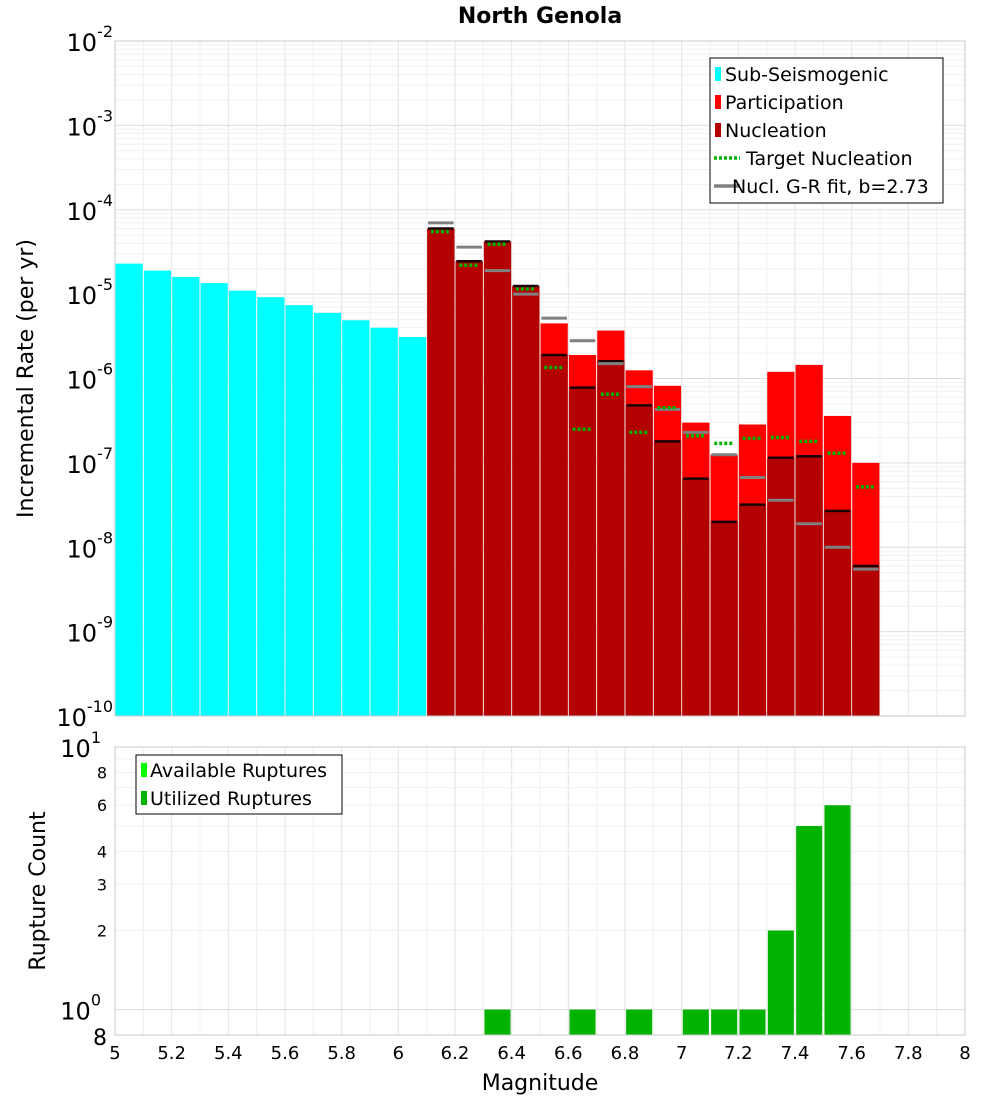 This screenshot has width=1000, height=1104. I want to click on bottom-y-tick-minor: 2, so click(102, 931).